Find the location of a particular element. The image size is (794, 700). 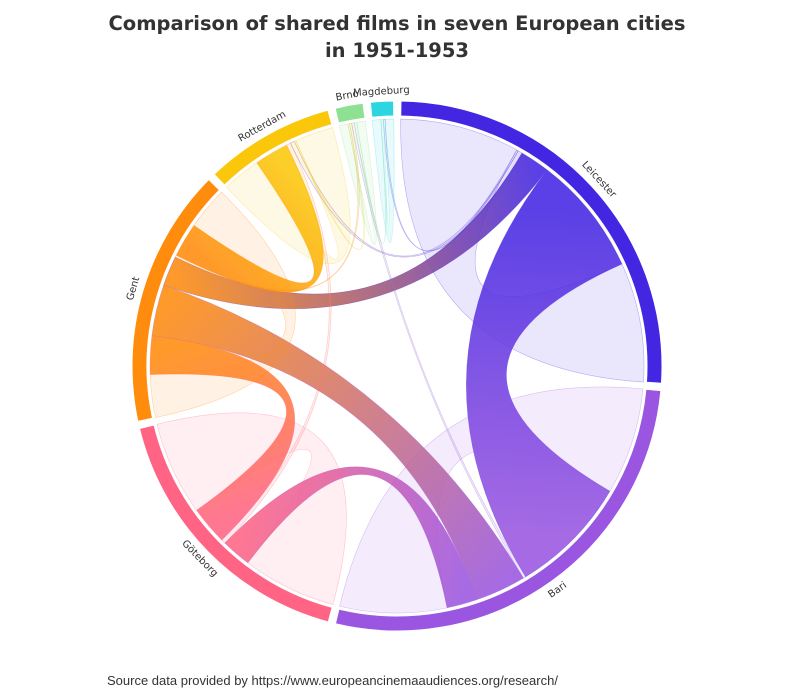

node-arc-brno is located at coordinates (350, 113).